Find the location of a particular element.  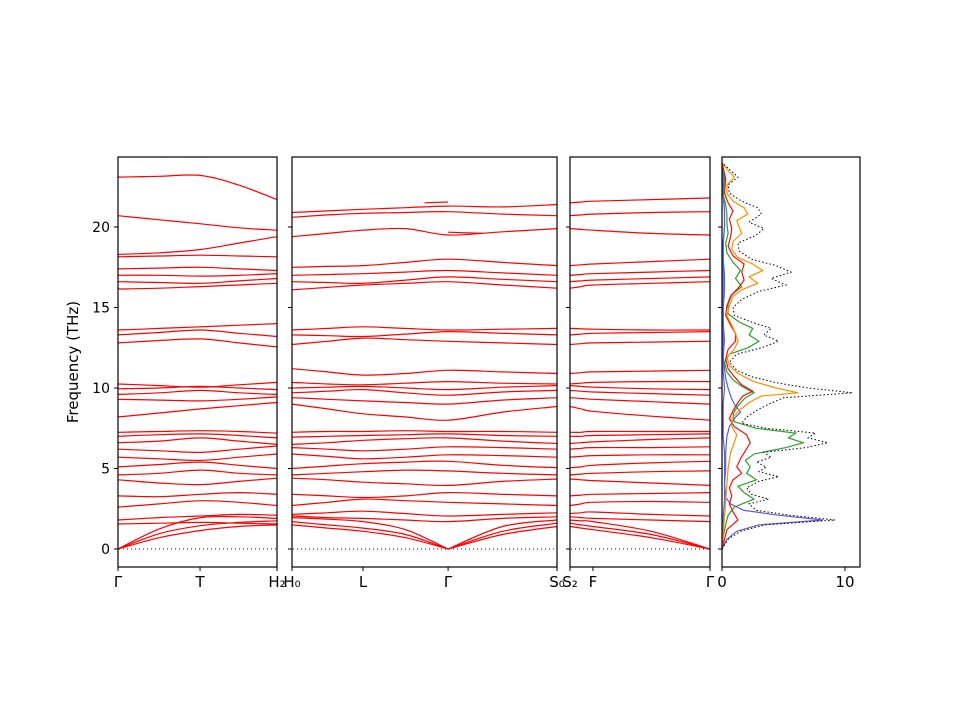

dos-curve-partial-green is located at coordinates (763, 356).